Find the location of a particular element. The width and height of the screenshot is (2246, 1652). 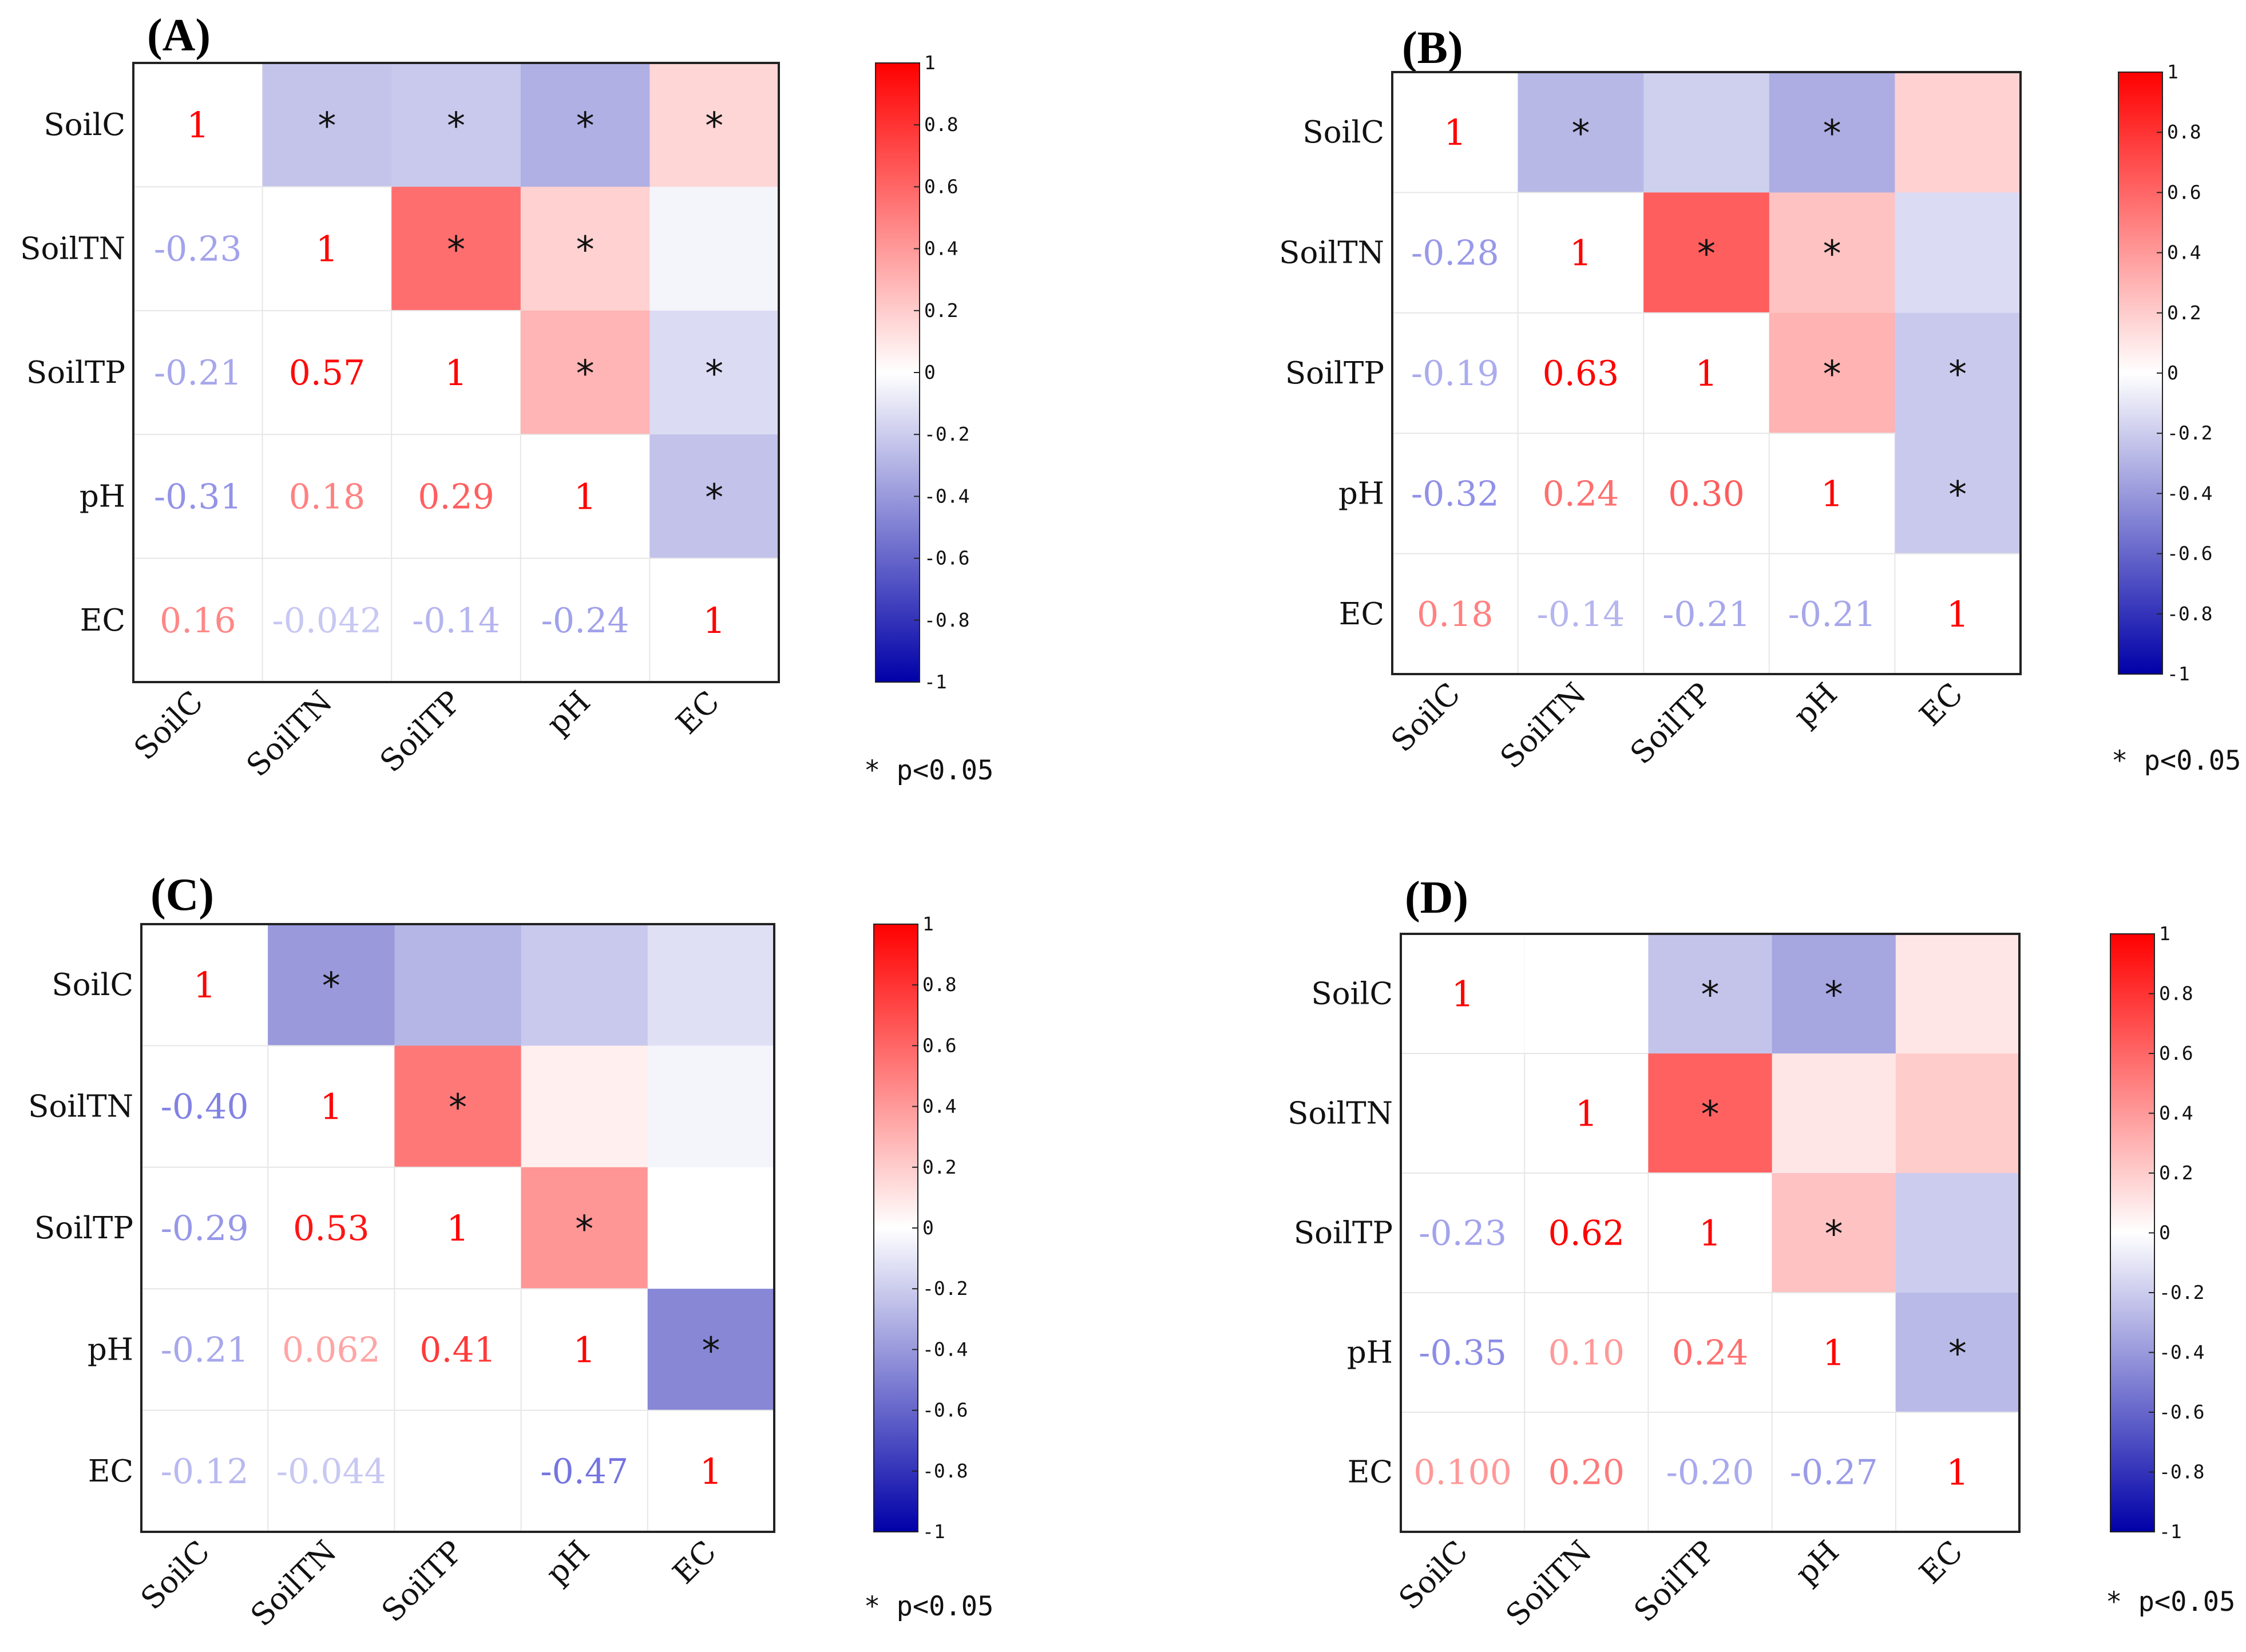

column-label: pH is located at coordinates (568, 1562).